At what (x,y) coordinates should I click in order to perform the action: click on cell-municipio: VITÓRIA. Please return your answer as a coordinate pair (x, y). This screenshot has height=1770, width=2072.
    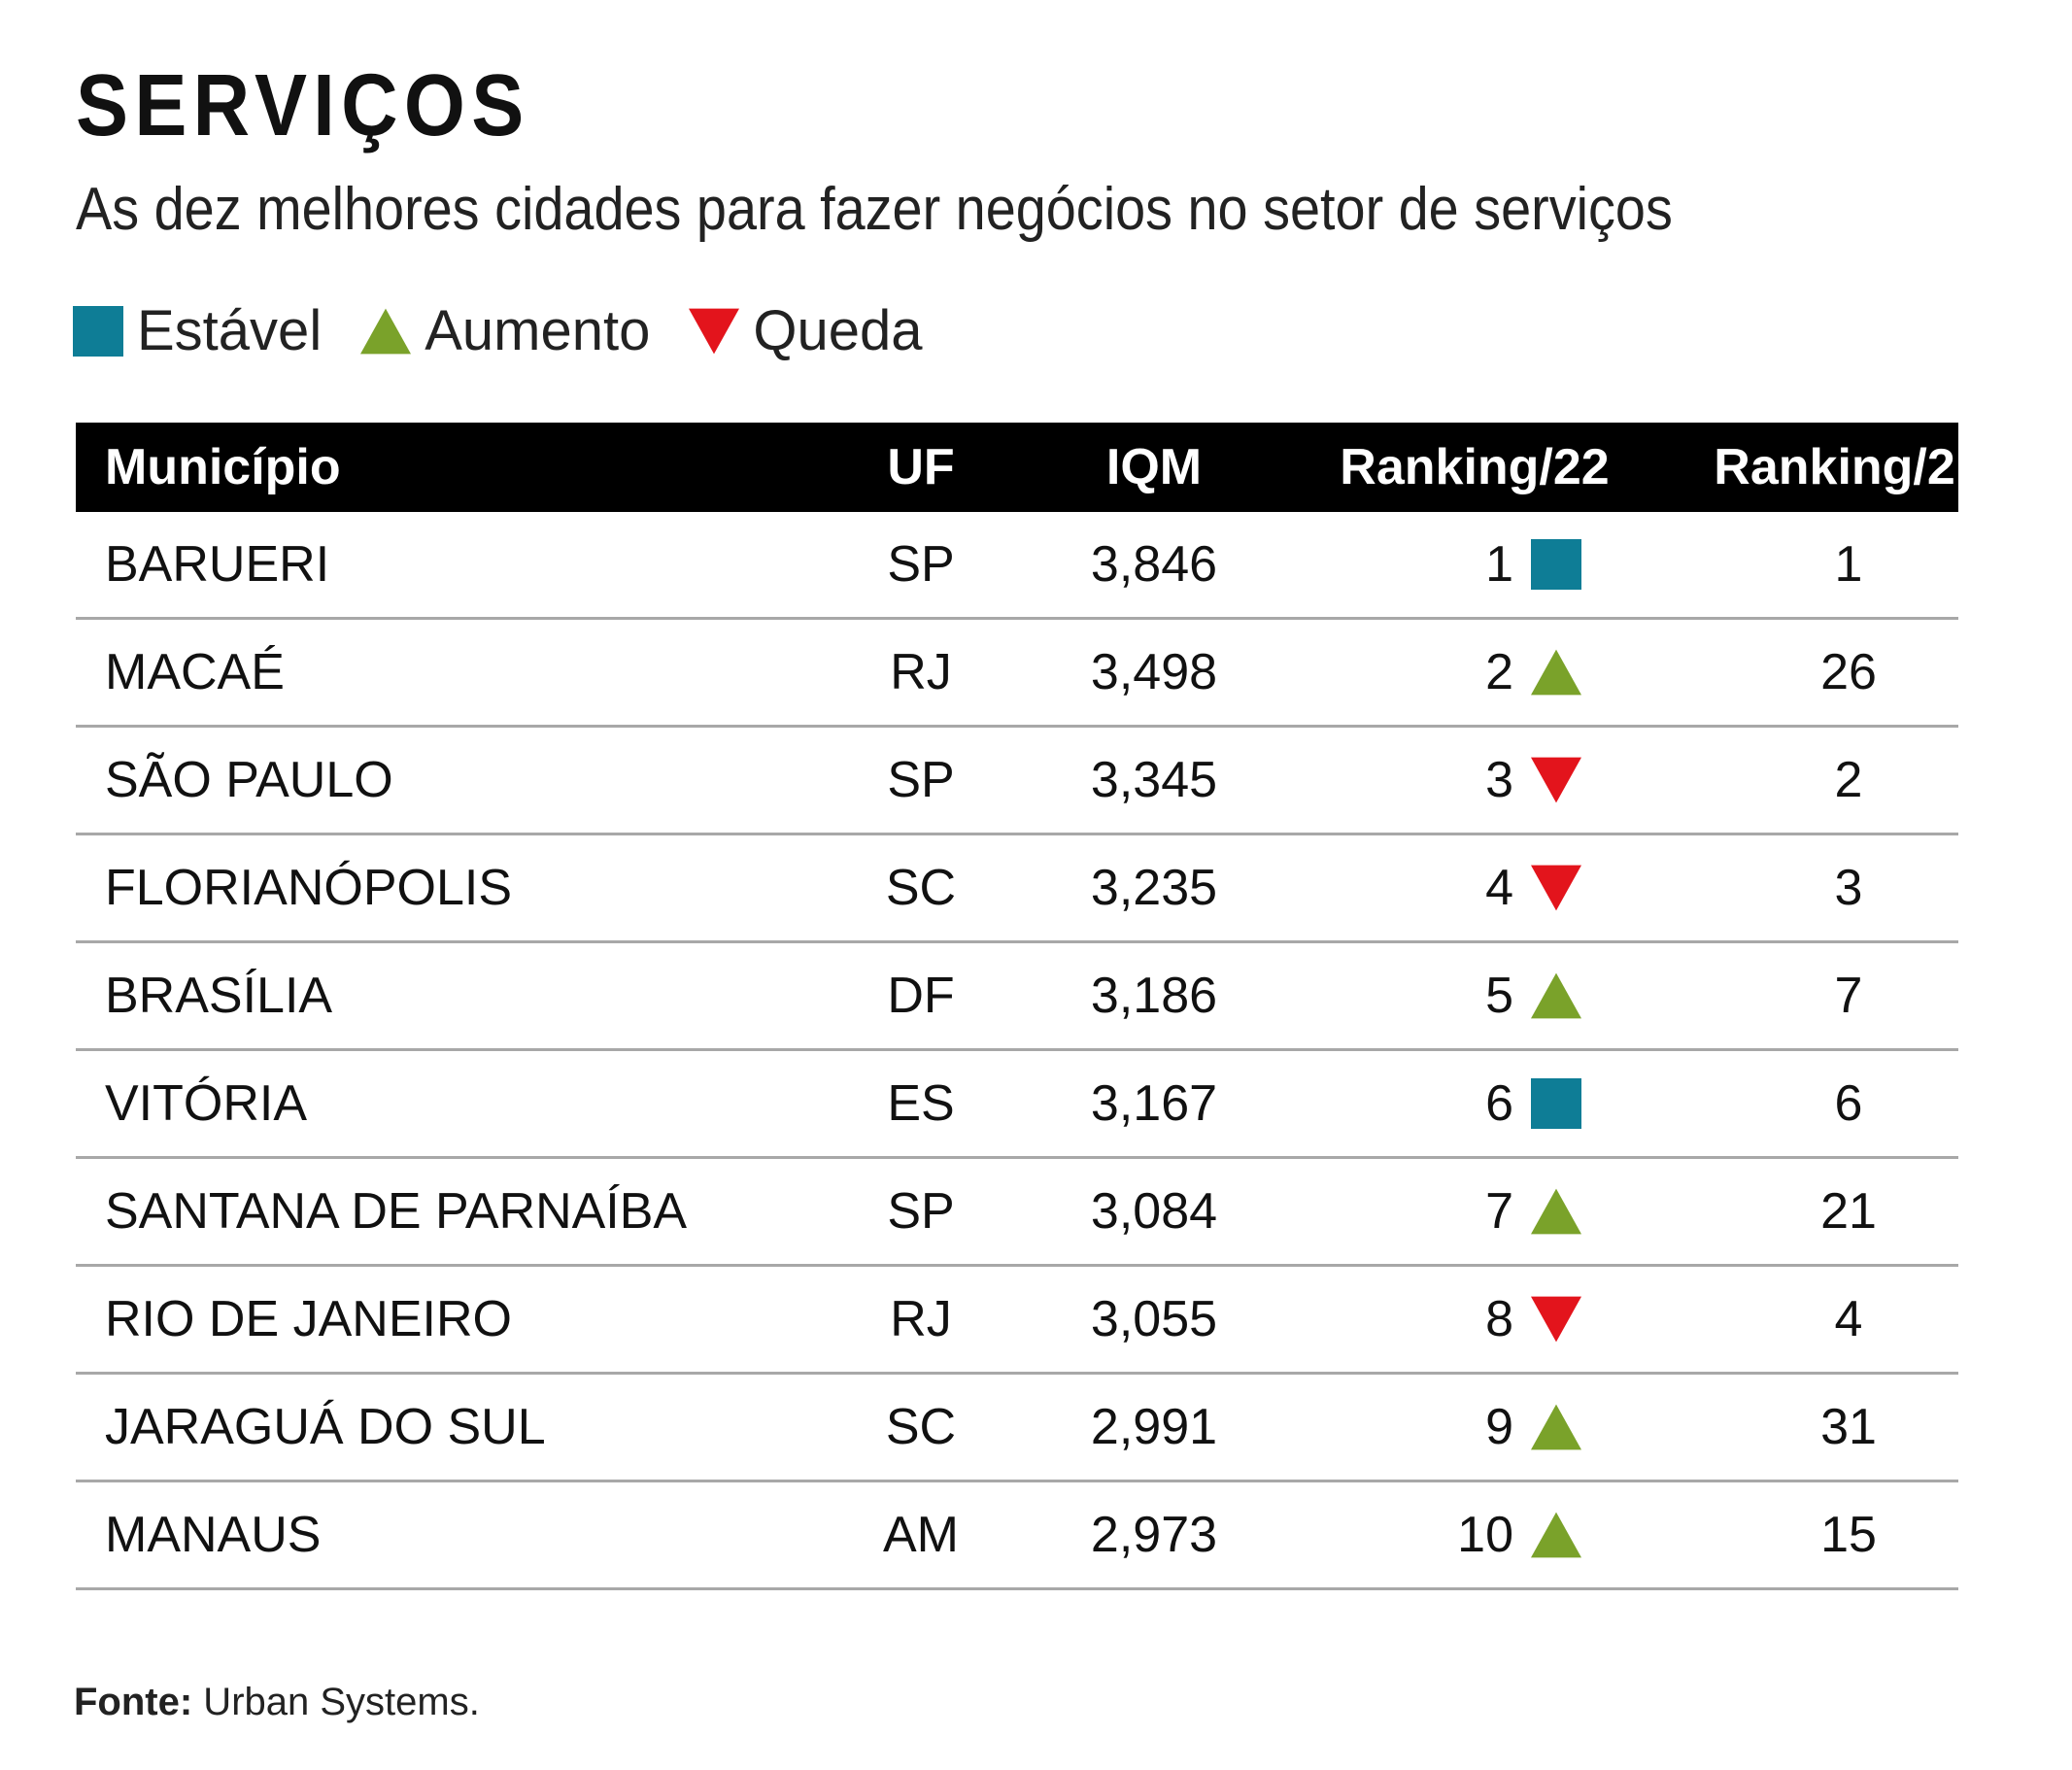
    Looking at the image, I should click on (206, 1103).